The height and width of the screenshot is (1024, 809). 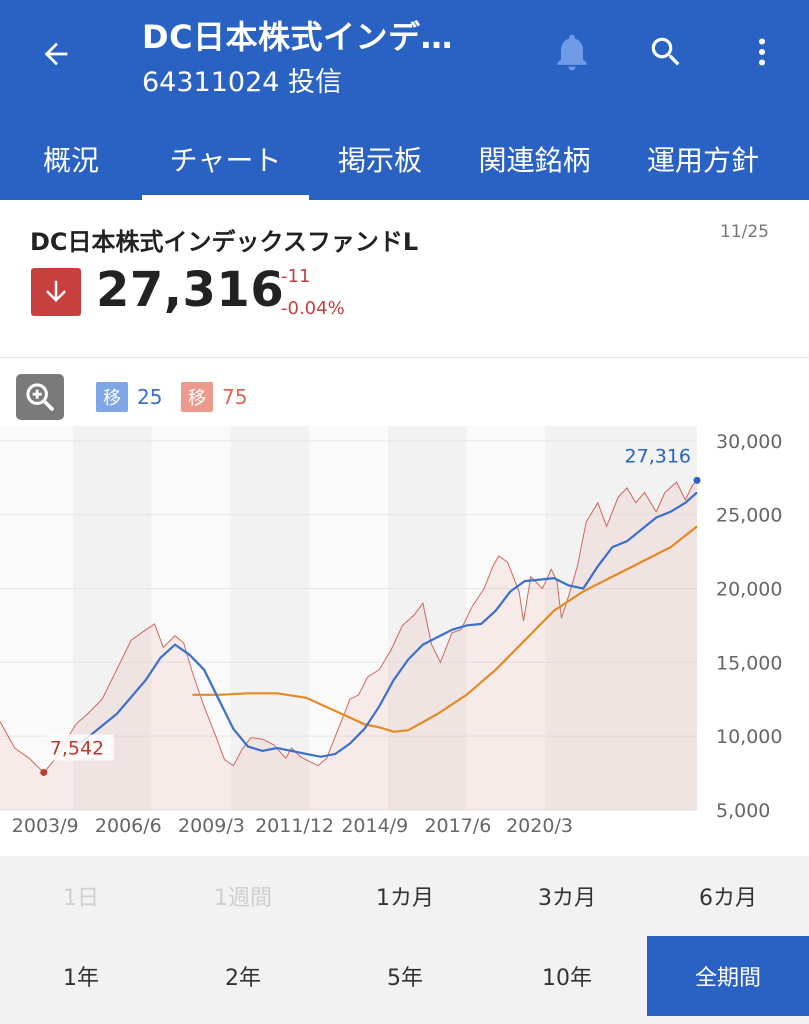 I want to click on search-icon, so click(x=665, y=51).